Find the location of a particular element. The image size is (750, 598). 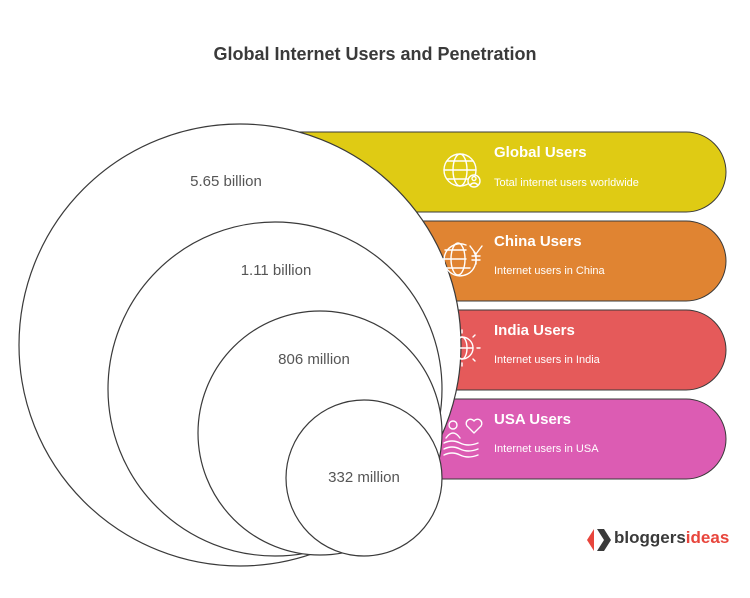

band-desc-global: Total internet users worldwide is located at coordinates (566, 183).